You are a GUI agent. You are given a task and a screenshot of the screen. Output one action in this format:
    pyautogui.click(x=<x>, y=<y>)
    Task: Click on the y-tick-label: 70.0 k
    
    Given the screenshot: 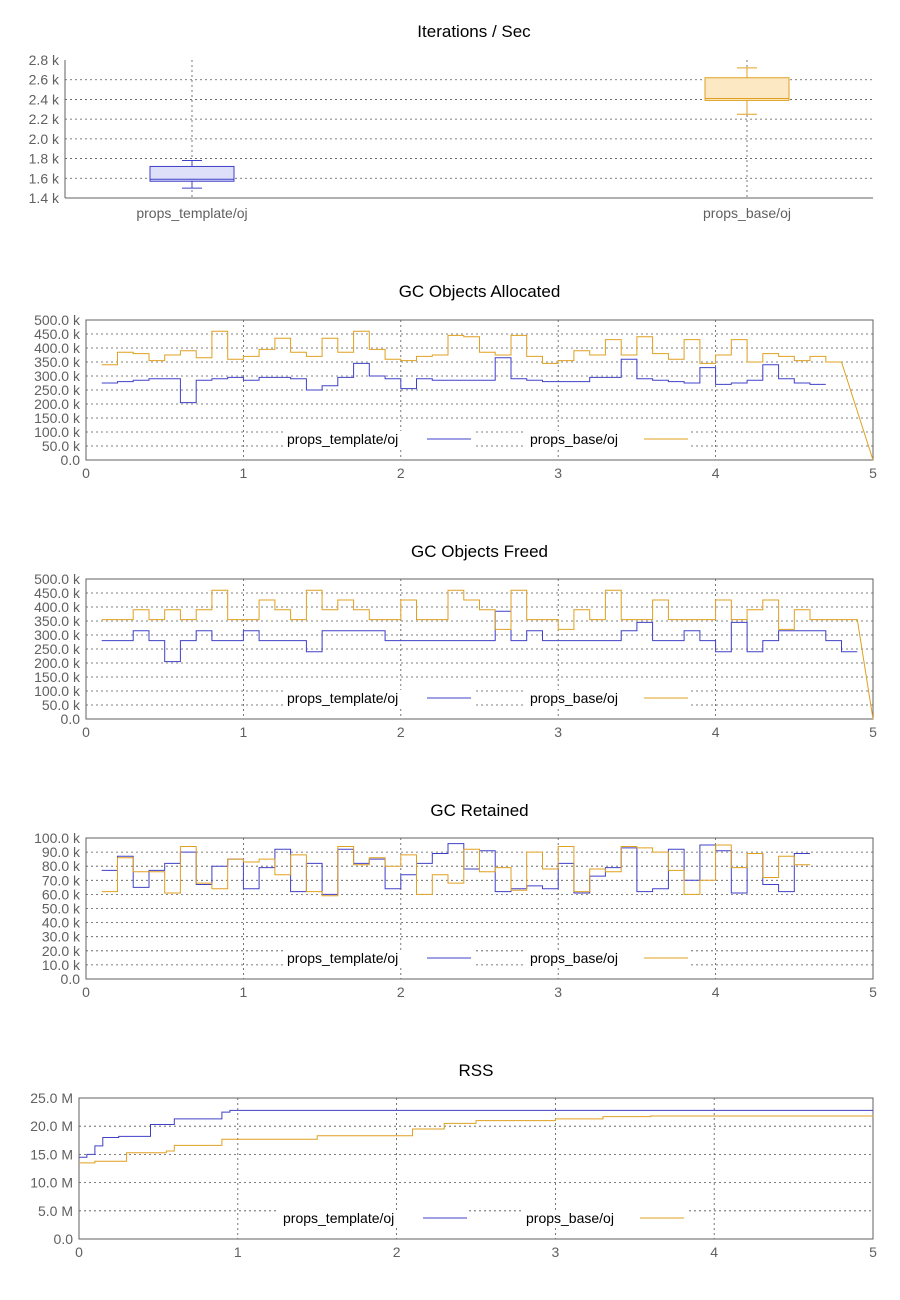 What is the action you would take?
    pyautogui.click(x=61, y=880)
    